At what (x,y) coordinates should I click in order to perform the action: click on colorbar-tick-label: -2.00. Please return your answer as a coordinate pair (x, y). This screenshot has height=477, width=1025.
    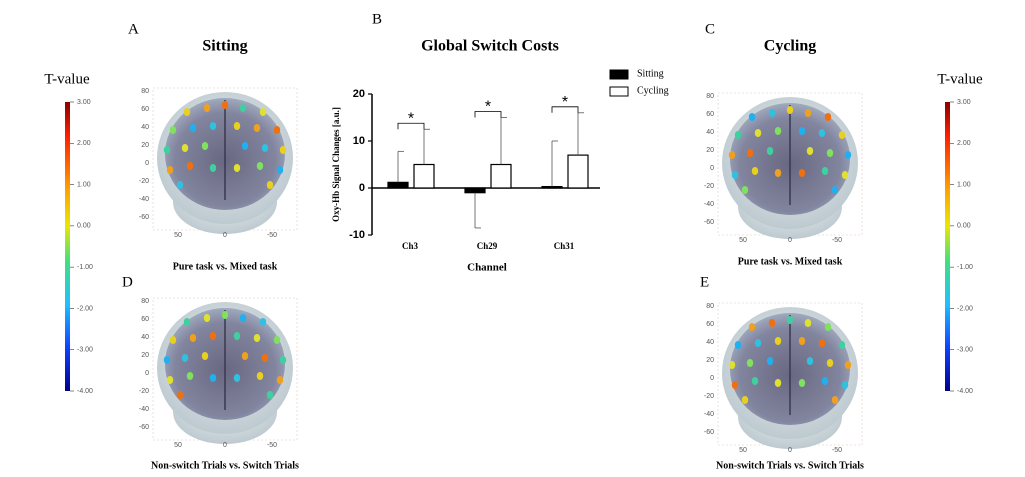
    Looking at the image, I should click on (85, 308).